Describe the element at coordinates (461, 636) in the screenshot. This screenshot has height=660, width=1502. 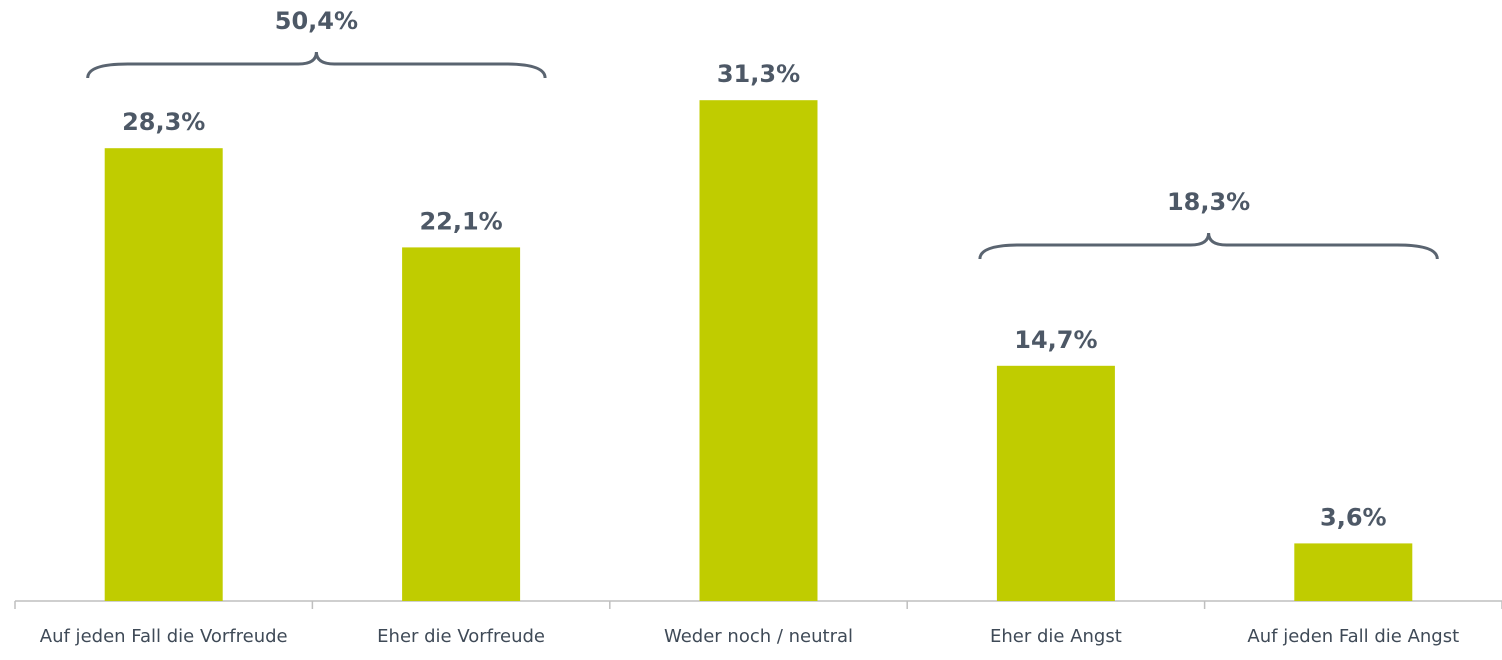
I see `x-tick-label: Eher die Vorfreude` at that location.